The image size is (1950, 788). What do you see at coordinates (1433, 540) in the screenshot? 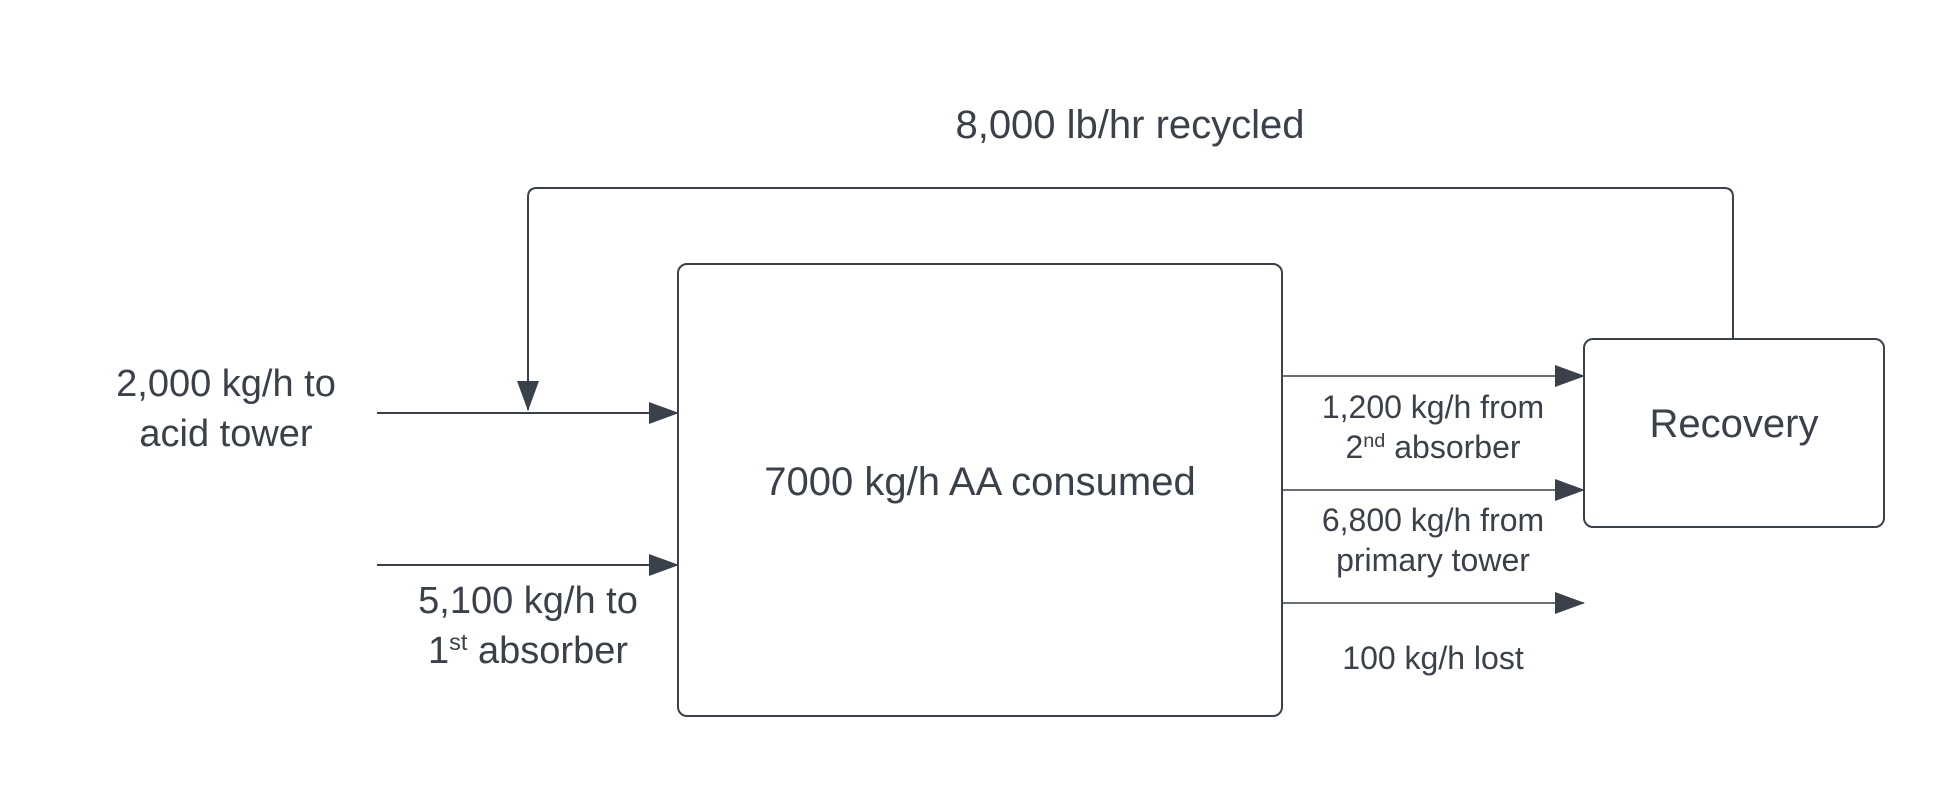
I see `out-primary-tower-label: 6,800 kg/h from primary tower` at bounding box center [1433, 540].